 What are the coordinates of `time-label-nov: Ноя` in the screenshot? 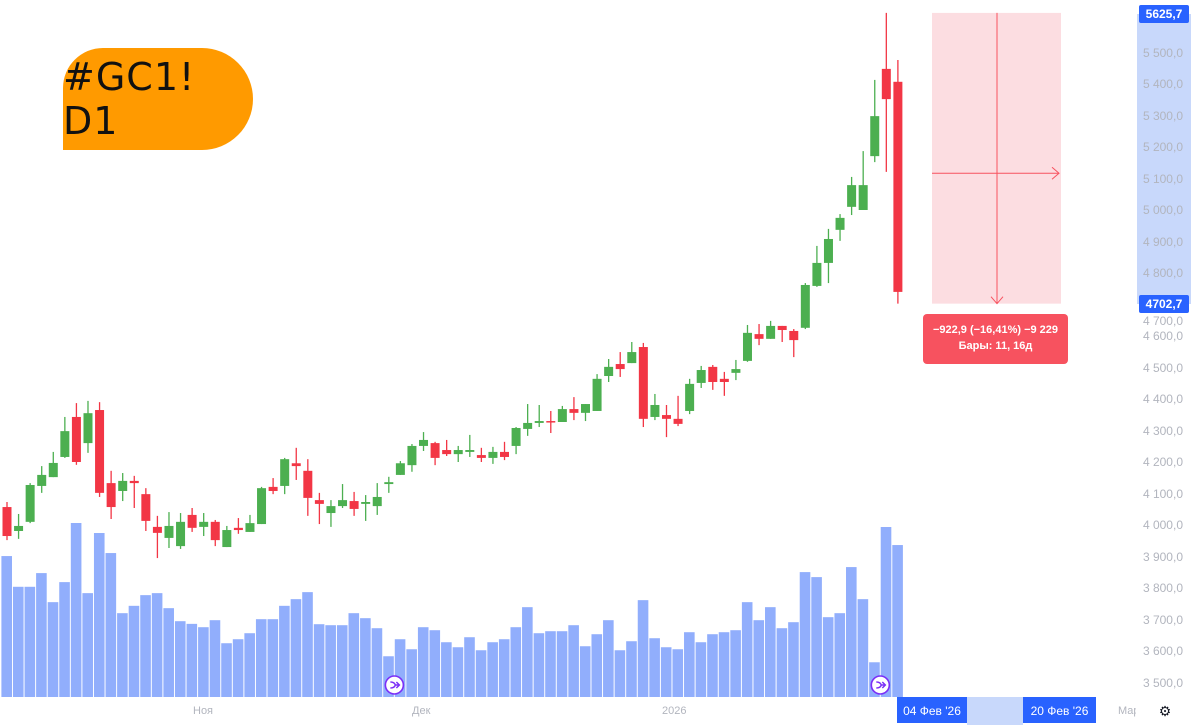 It's located at (203, 711).